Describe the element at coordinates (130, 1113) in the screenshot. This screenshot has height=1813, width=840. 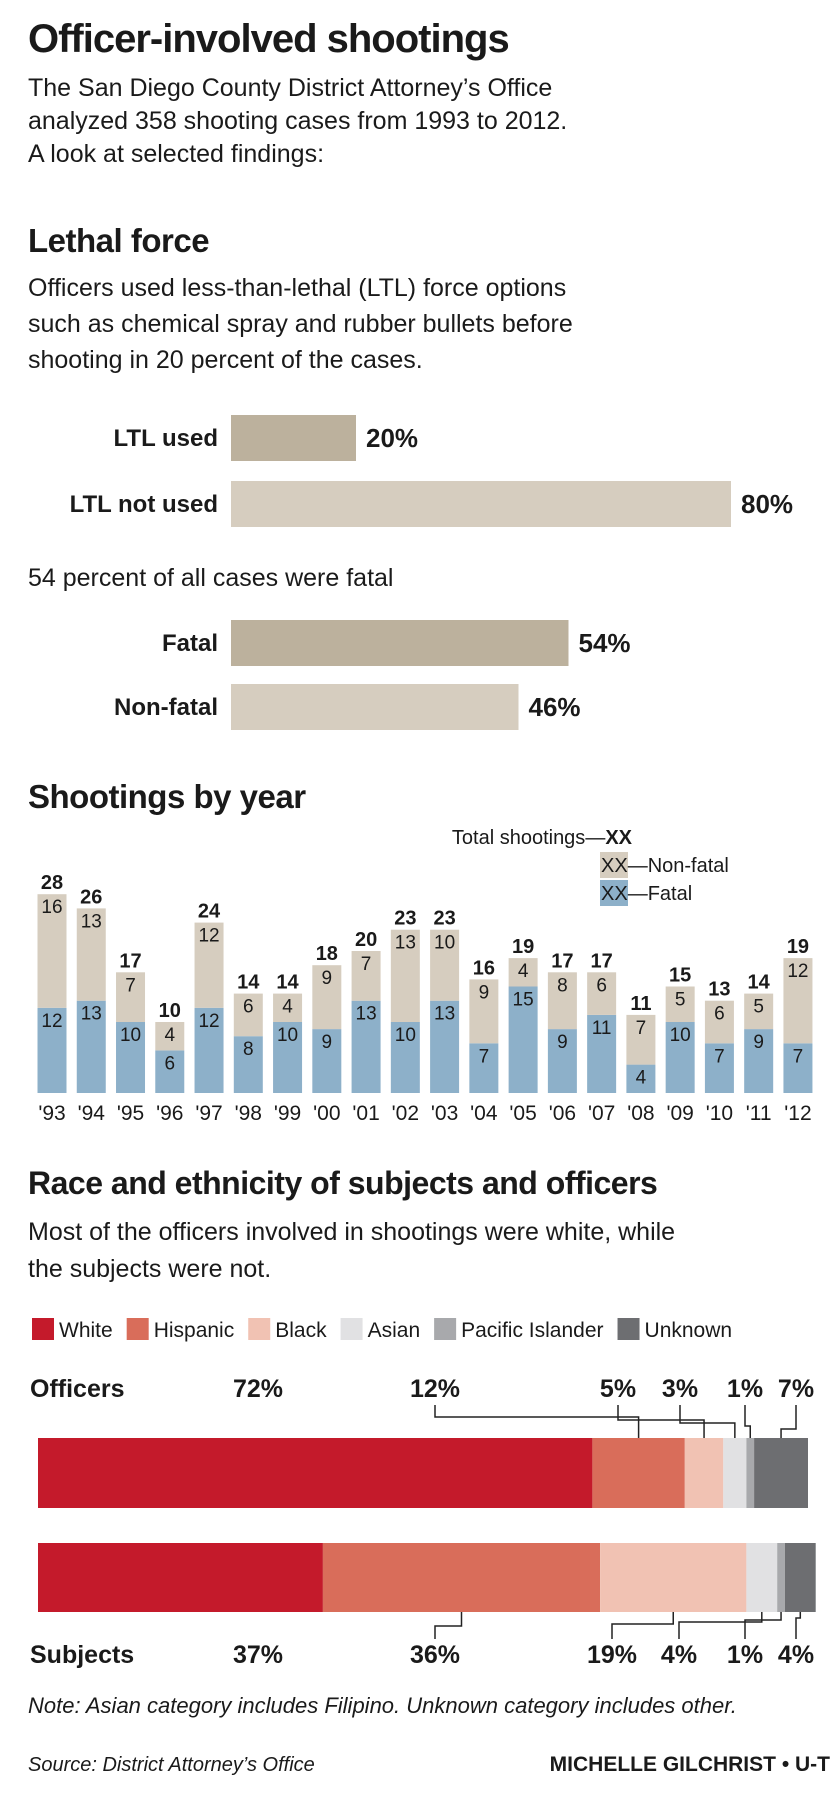
I see `x-tick-label: '95` at that location.